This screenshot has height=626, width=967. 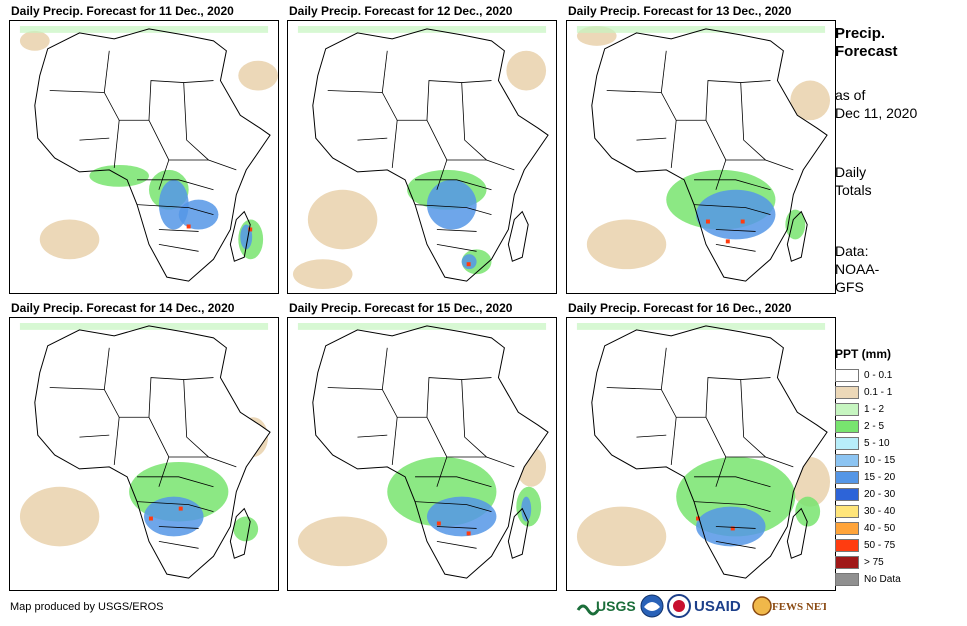 I want to click on side-title-line2: Forecast, so click(x=866, y=51).